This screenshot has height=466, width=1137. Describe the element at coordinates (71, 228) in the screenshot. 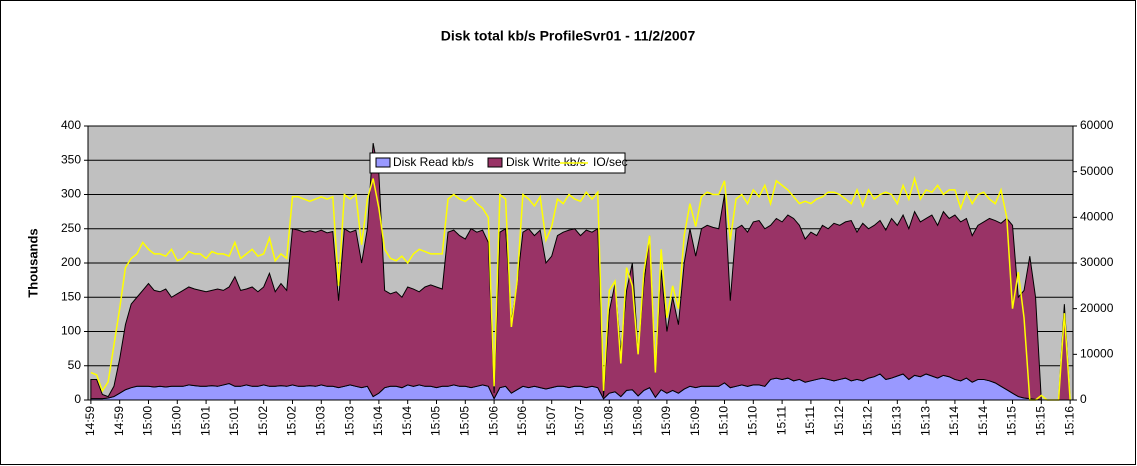

I see `y-tick-label: 250` at that location.